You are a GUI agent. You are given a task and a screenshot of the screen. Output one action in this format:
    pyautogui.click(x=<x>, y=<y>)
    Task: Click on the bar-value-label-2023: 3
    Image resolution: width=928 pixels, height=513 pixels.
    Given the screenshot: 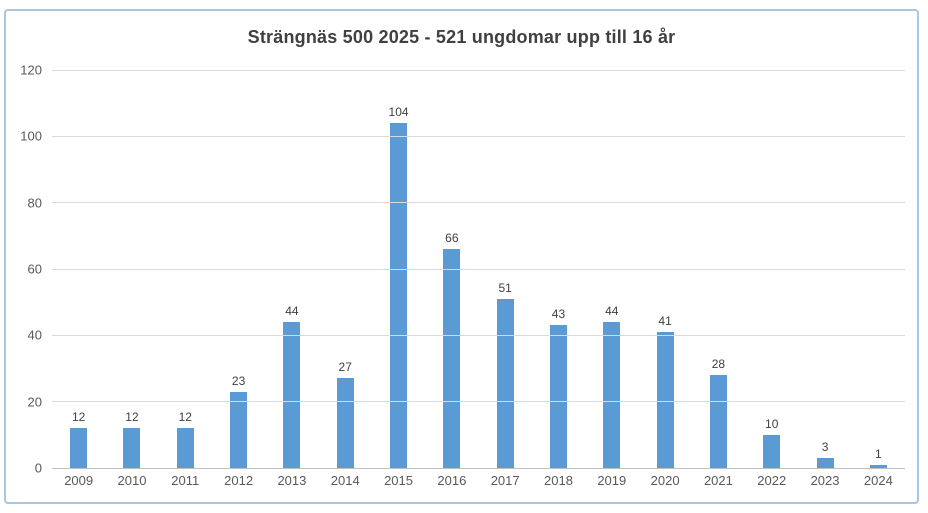 What is the action you would take?
    pyautogui.click(x=825, y=447)
    